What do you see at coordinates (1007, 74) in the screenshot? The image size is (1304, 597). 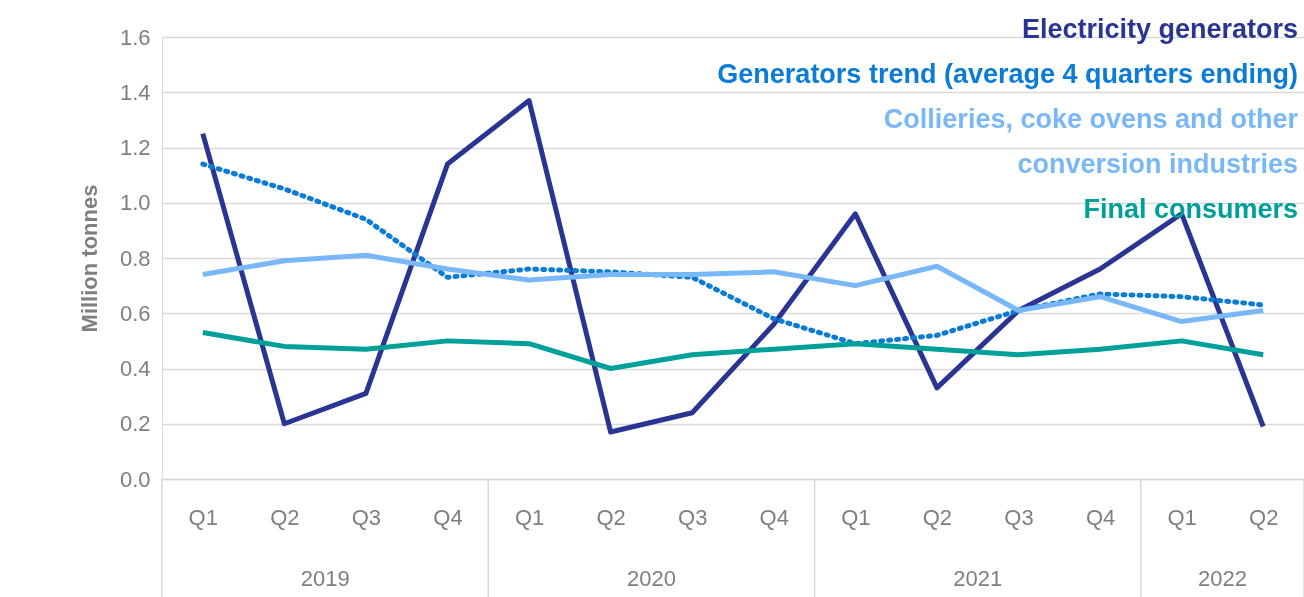 I see `text: Generators trend (average 4 quarters ending)` at bounding box center [1007, 74].